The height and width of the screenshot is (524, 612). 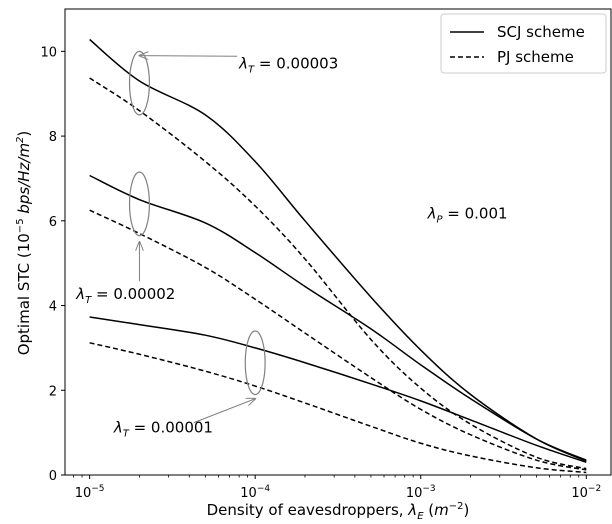 What do you see at coordinates (224, 411) in the screenshot?
I see `annotation-lambda-t-1-arrow` at bounding box center [224, 411].